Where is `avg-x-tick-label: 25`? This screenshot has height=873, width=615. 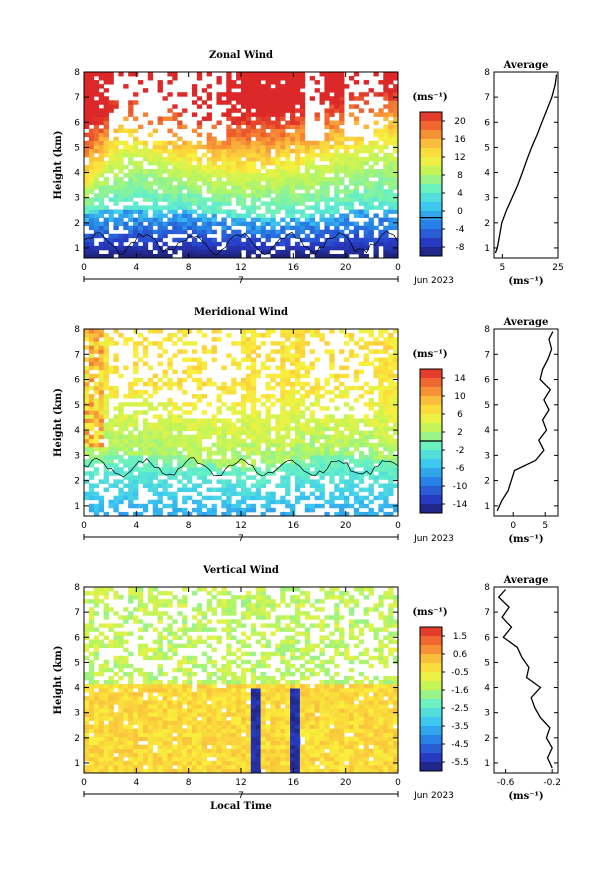
avg-x-tick-label: 25 is located at coordinates (557, 268).